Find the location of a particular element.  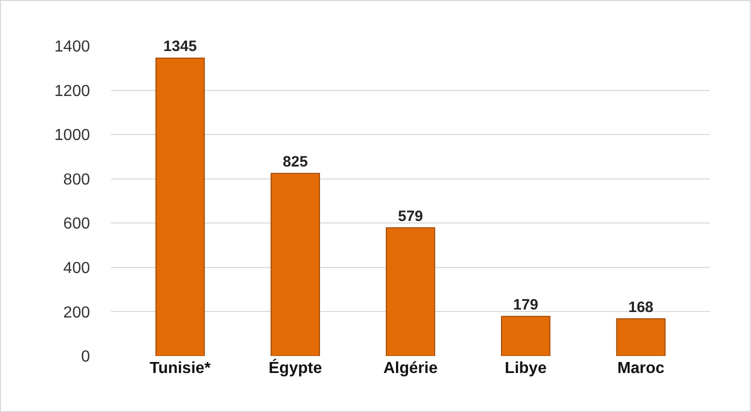

data-label: 579 is located at coordinates (411, 216).